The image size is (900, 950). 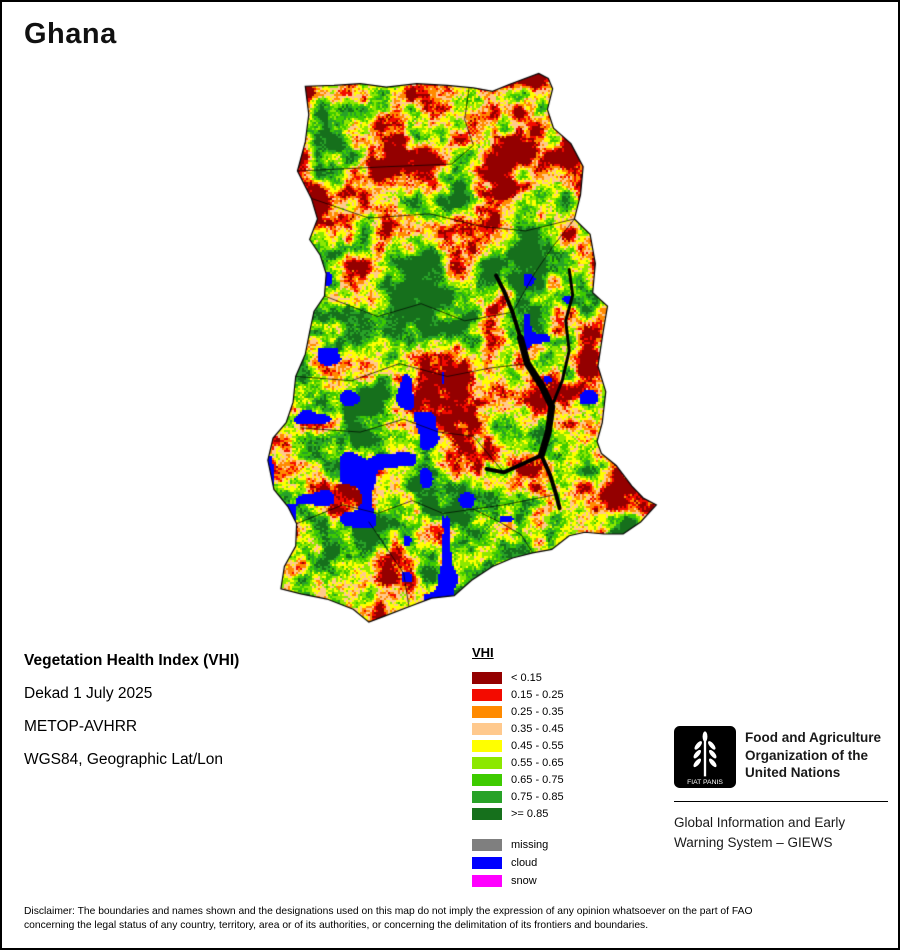 I want to click on legend-row: 0.25 - 0.35, so click(x=518, y=711).